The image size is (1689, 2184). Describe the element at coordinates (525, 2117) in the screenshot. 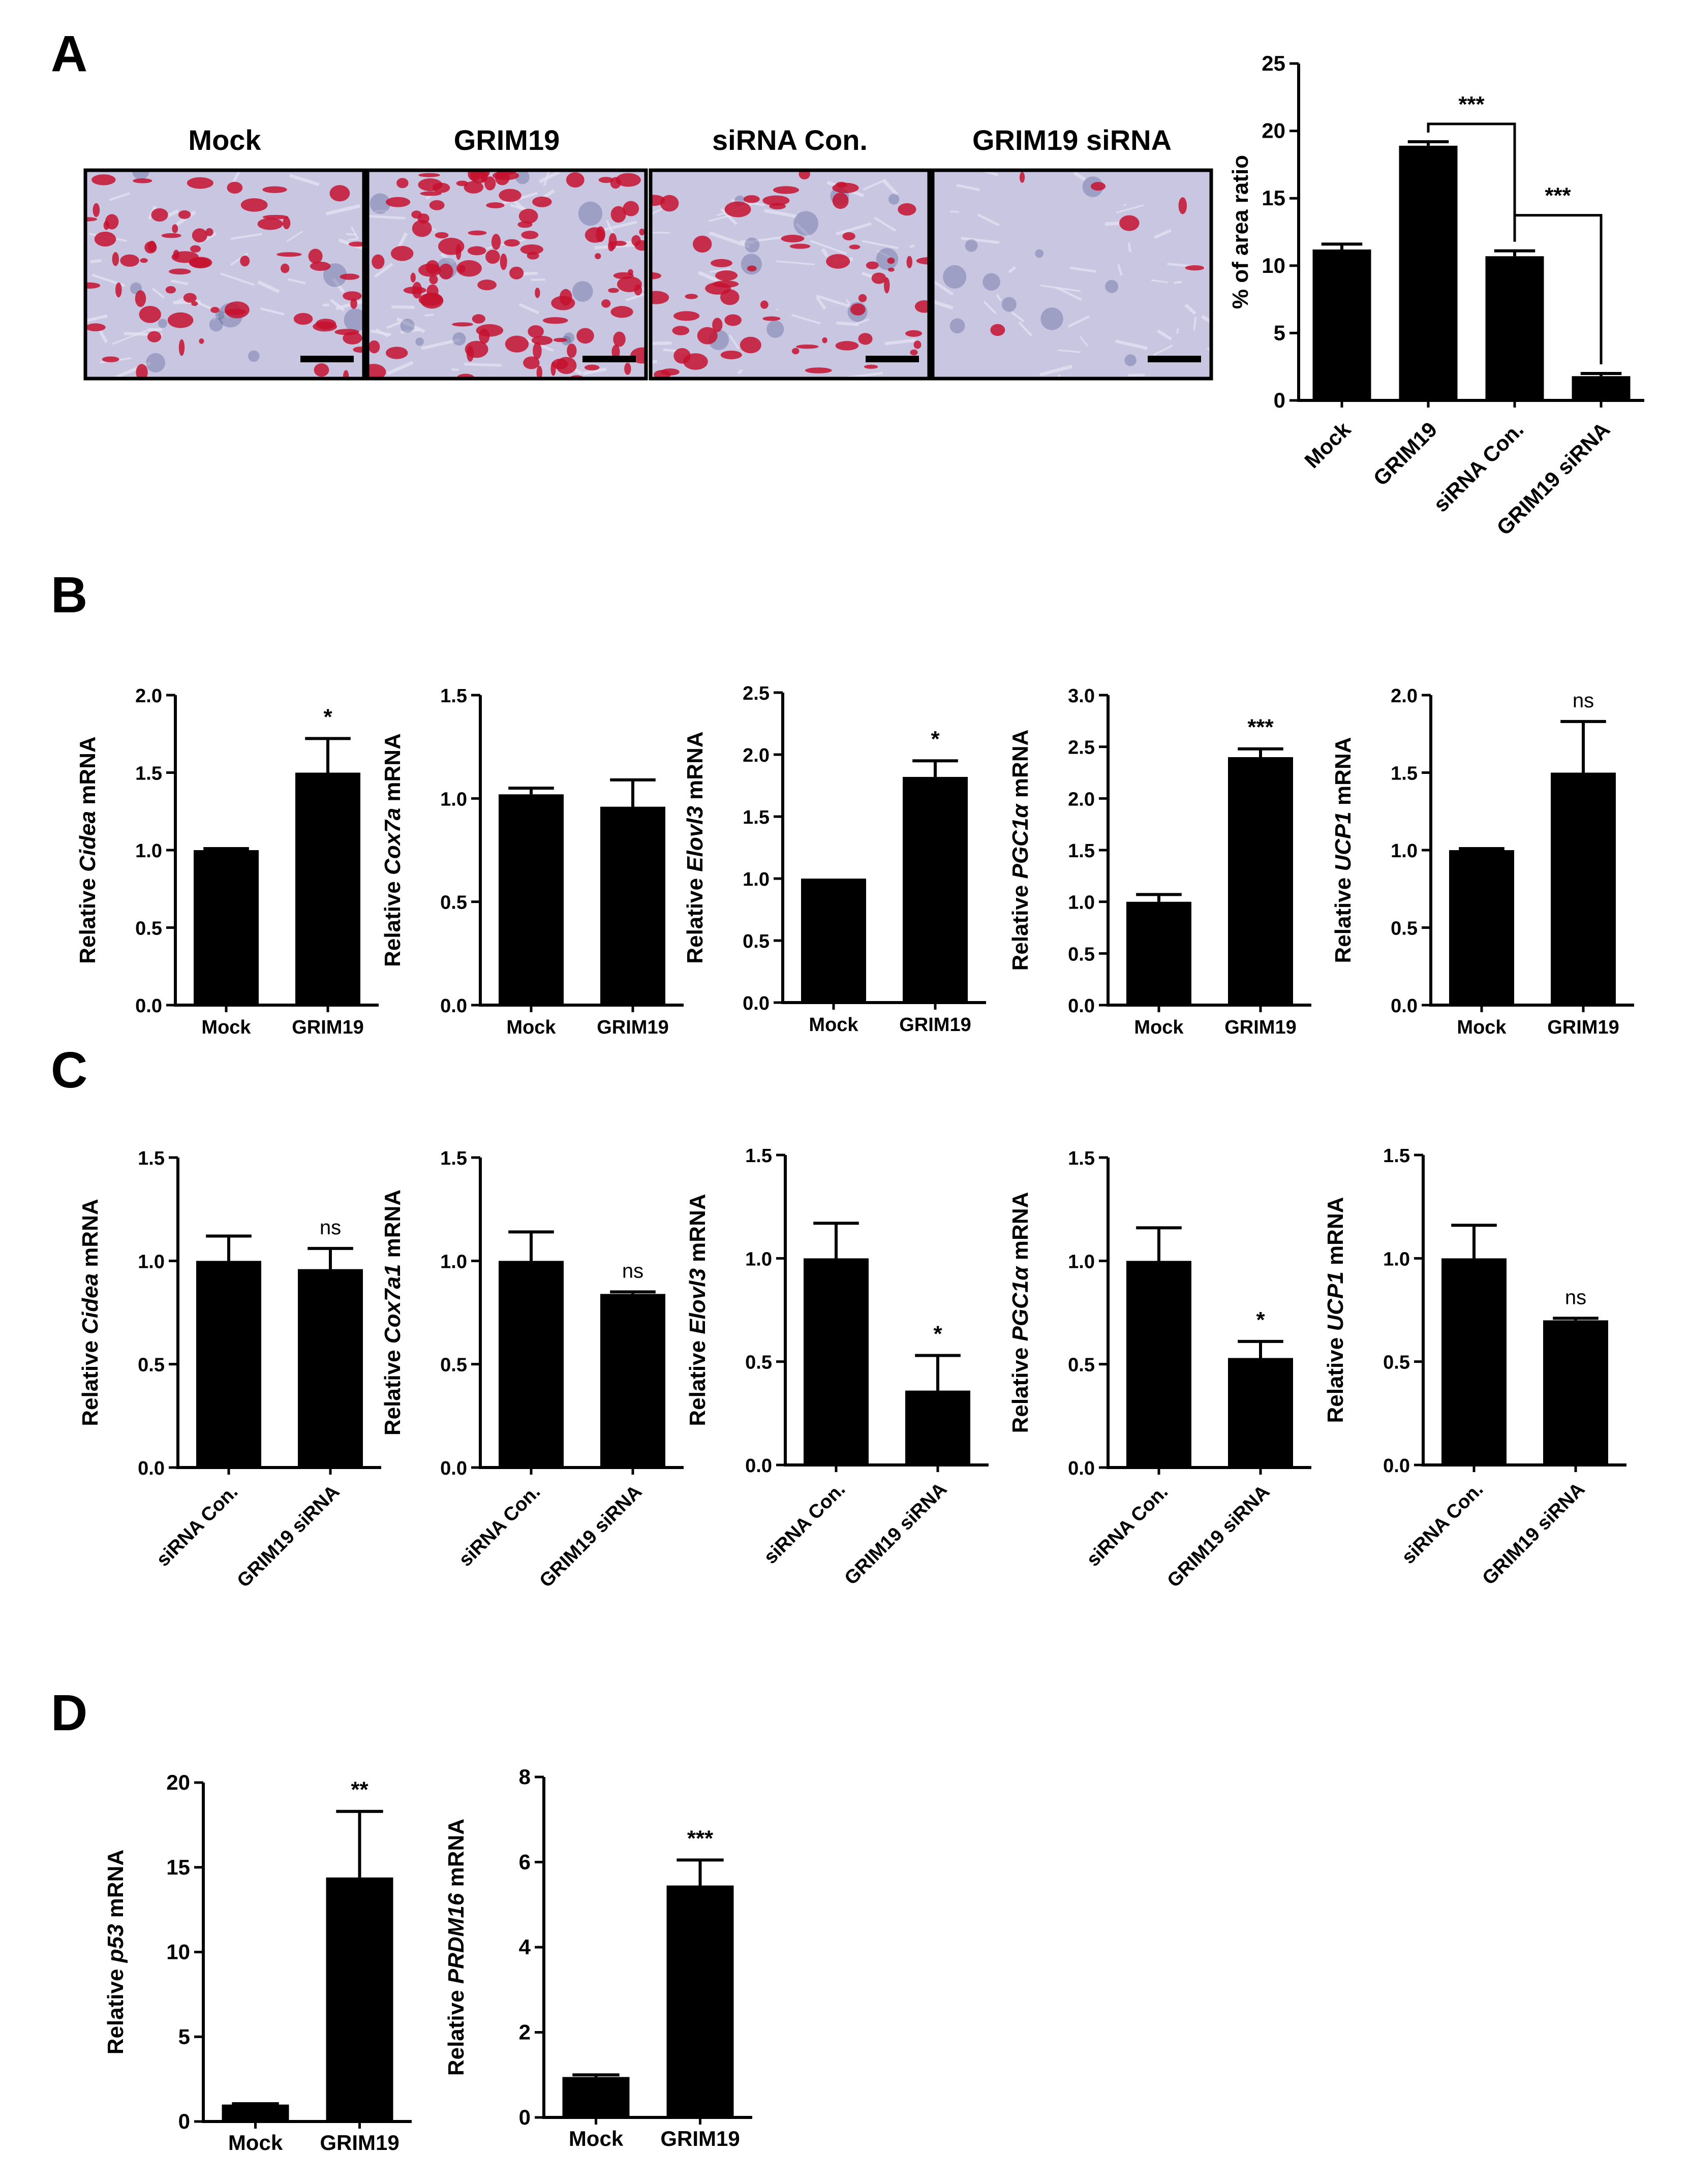

I see `y-tick-label: 0` at that location.